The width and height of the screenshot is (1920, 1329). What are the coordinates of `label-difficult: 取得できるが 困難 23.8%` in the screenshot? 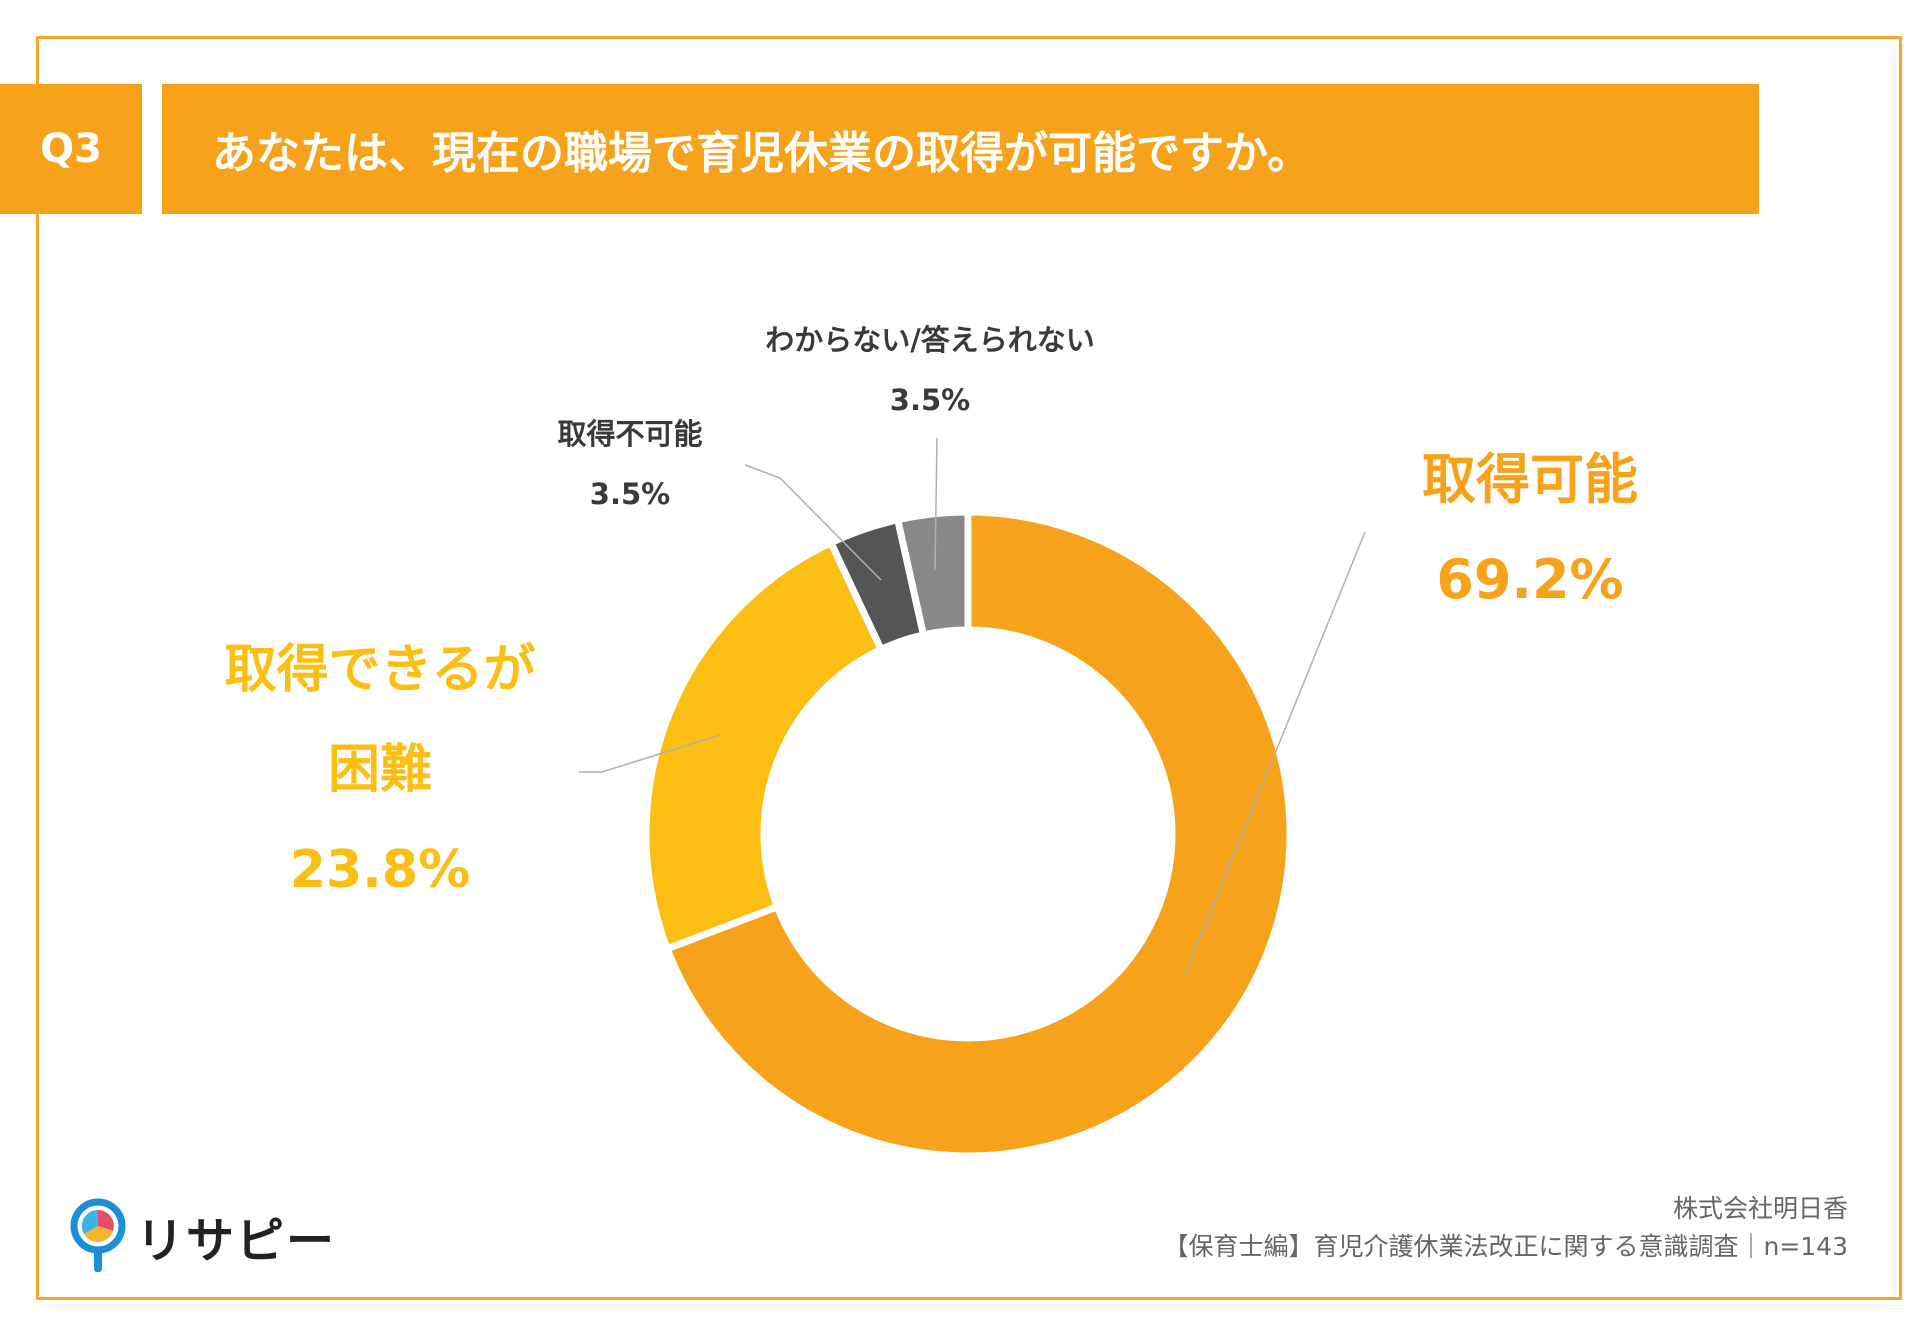 It's located at (380, 770).